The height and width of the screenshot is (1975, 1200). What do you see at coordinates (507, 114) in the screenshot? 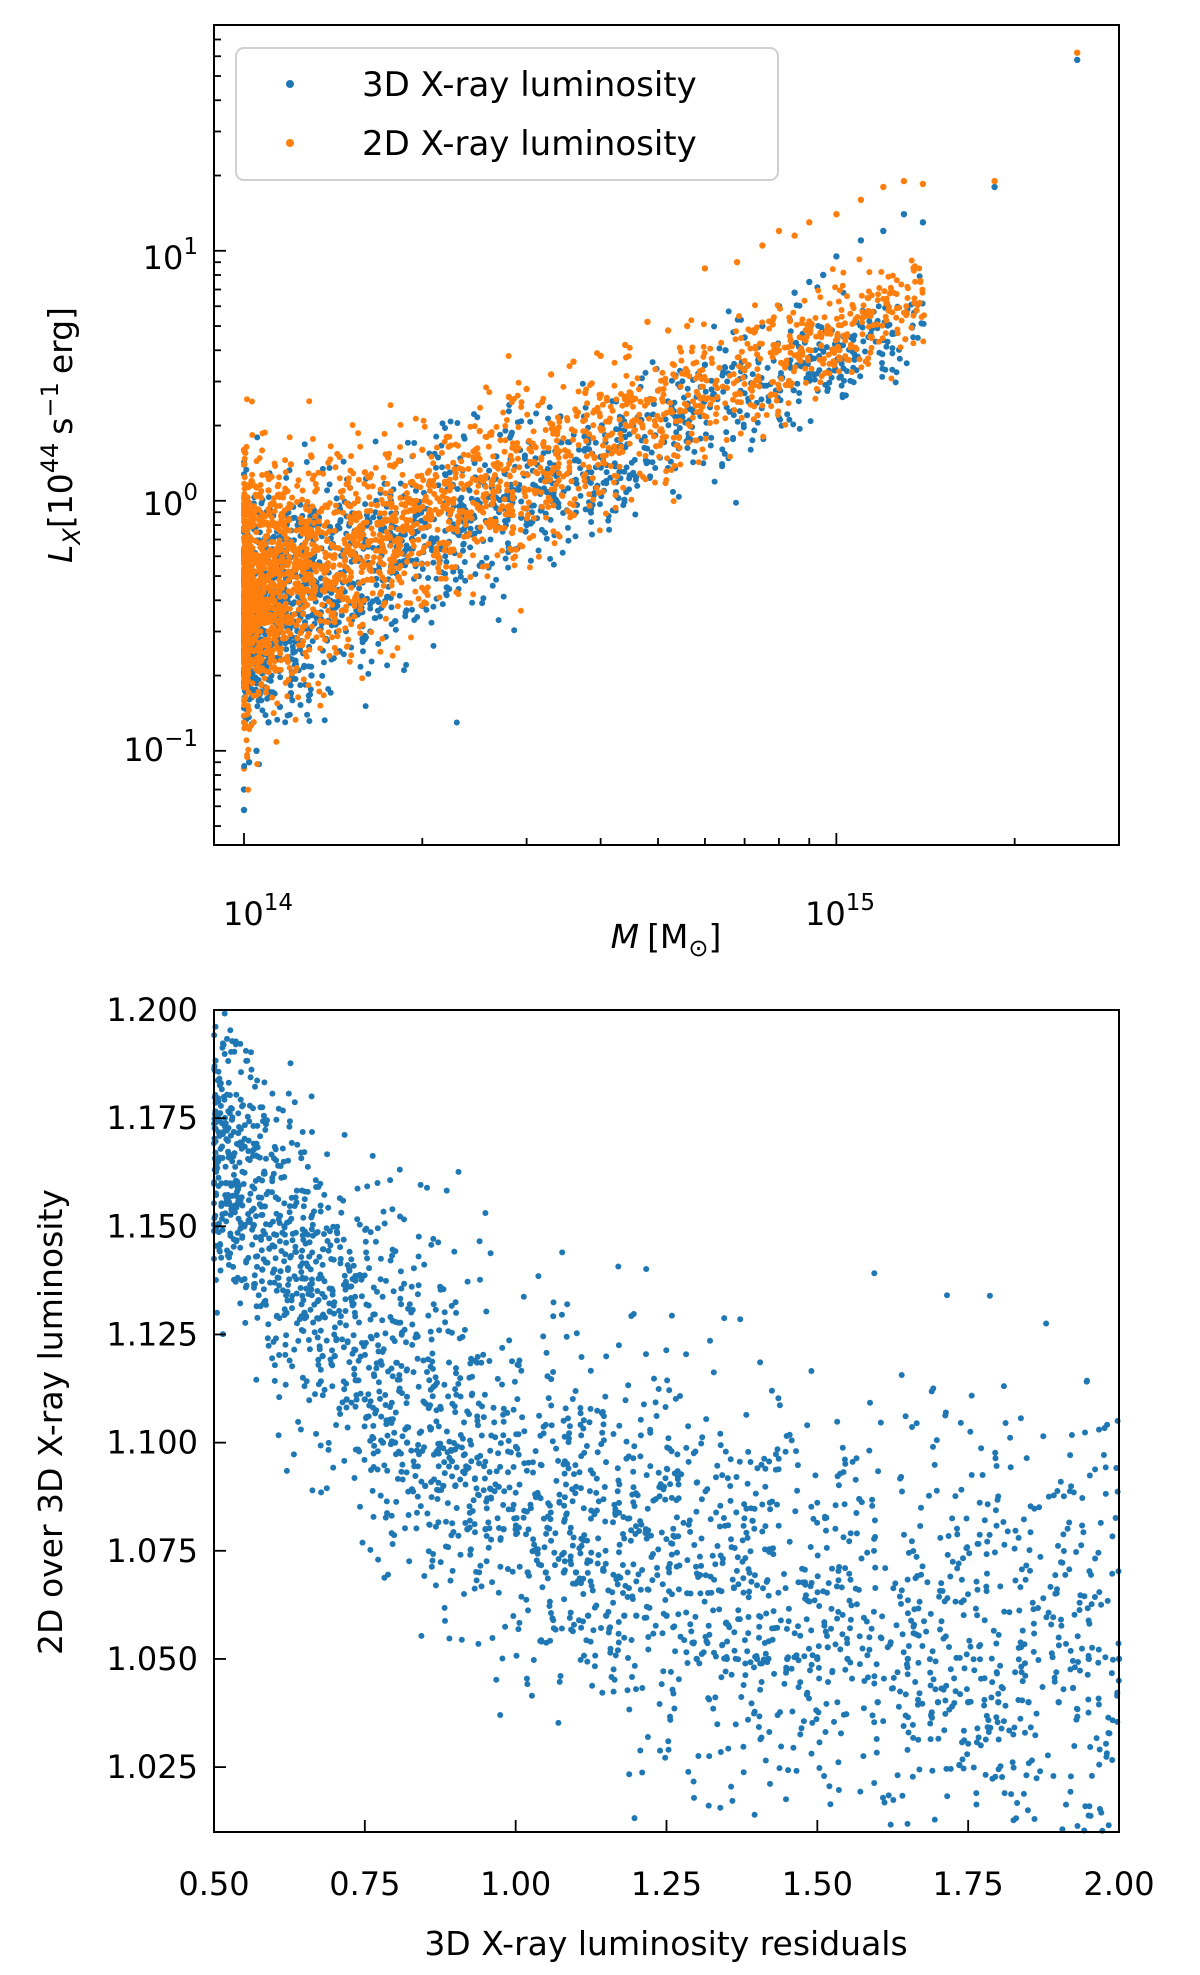
I see `legend: 3D X-ray luminosity 2D X-ray luminosity` at bounding box center [507, 114].